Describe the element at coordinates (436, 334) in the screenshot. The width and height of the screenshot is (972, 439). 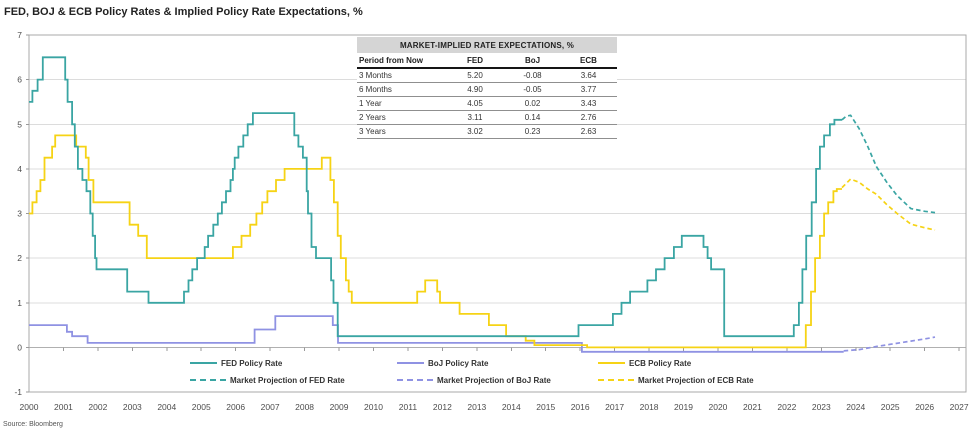
I see `series-boj-policy-rate` at that location.